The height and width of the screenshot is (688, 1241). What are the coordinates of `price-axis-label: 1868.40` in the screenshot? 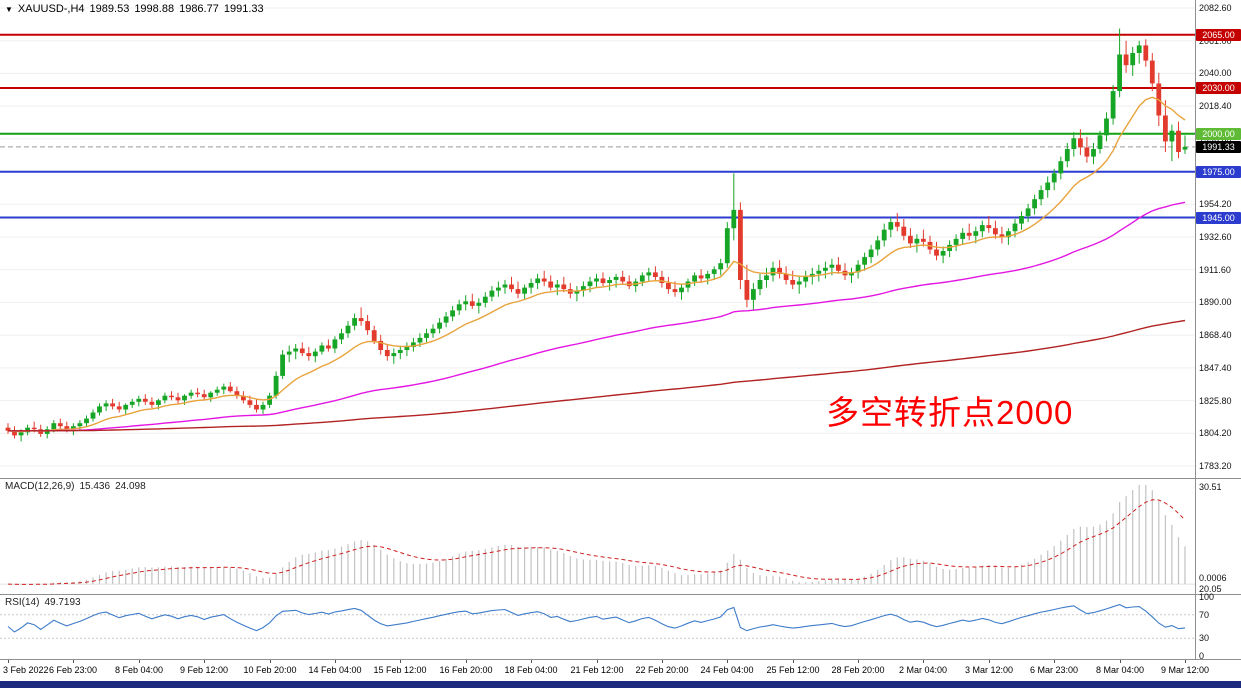 It's located at (1215, 335).